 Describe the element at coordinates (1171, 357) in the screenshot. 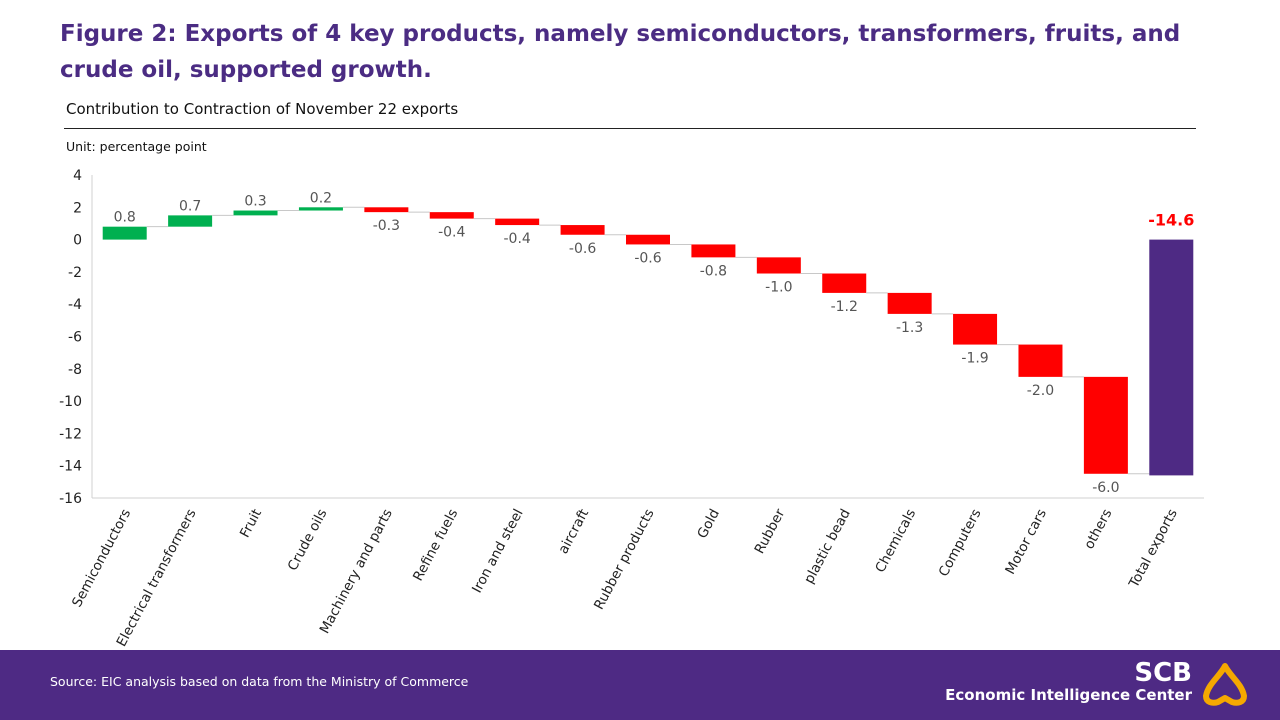

I see `bar-total` at that location.